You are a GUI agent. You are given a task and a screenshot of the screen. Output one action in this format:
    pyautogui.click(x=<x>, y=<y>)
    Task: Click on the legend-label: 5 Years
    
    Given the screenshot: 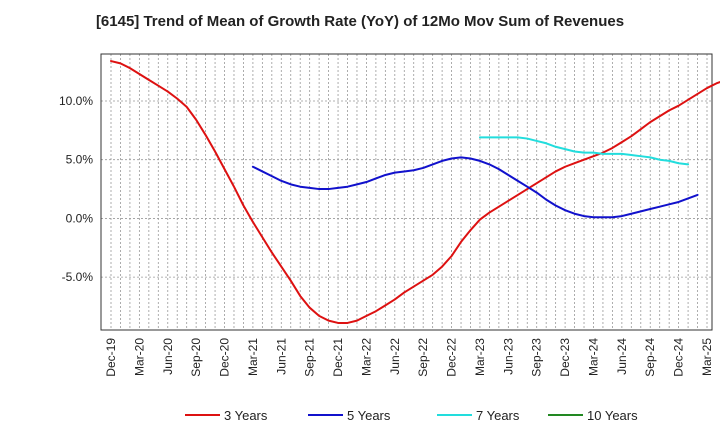 What is the action you would take?
    pyautogui.click(x=369, y=415)
    